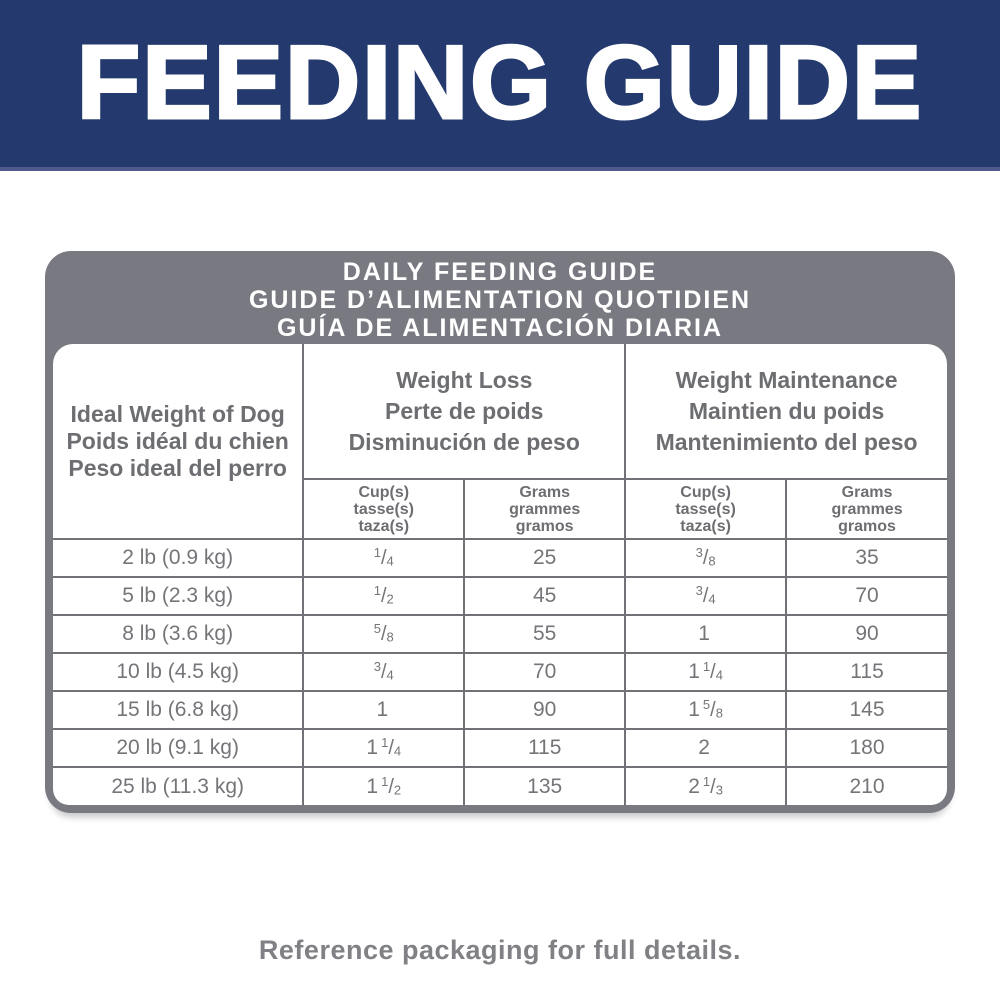 Image resolution: width=1000 pixels, height=1000 pixels. I want to click on footer-note: Reference packaging for full details., so click(500, 950).